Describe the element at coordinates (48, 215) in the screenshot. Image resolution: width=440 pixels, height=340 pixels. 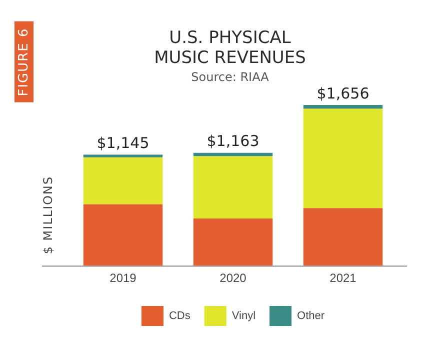
I see `y-axis-title: $ MILLIONS` at that location.